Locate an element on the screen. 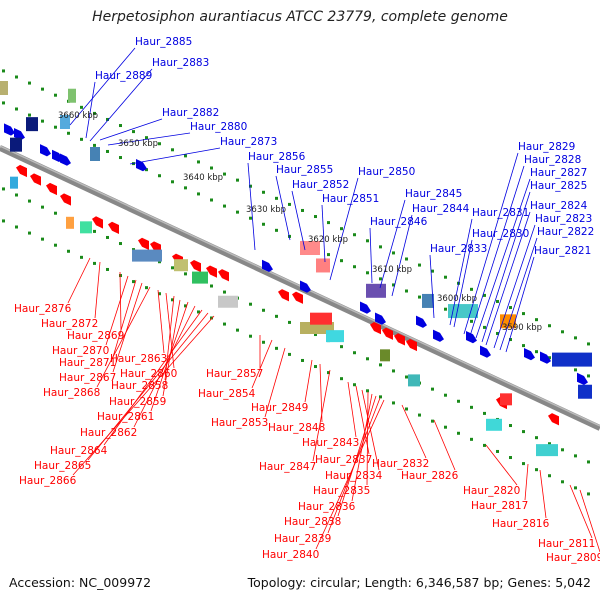 The width and height of the screenshot is (600, 600). gene-label-lower: Haur_2865 is located at coordinates (62, 466).